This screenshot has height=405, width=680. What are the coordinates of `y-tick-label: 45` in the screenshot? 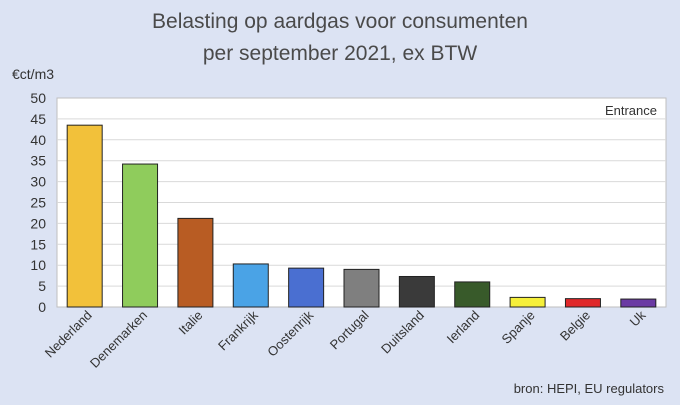 It's located at (38, 119).